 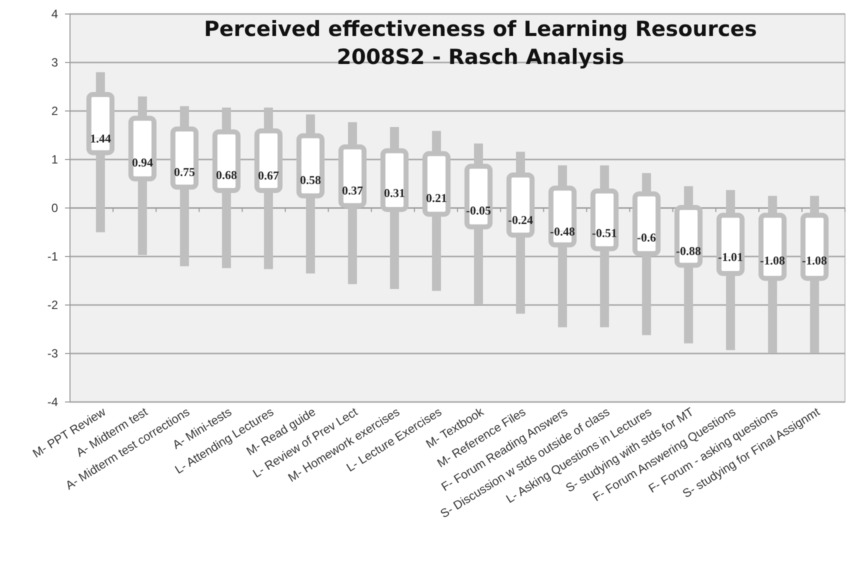 I want to click on y-tick-label: 0, so click(x=54, y=208).